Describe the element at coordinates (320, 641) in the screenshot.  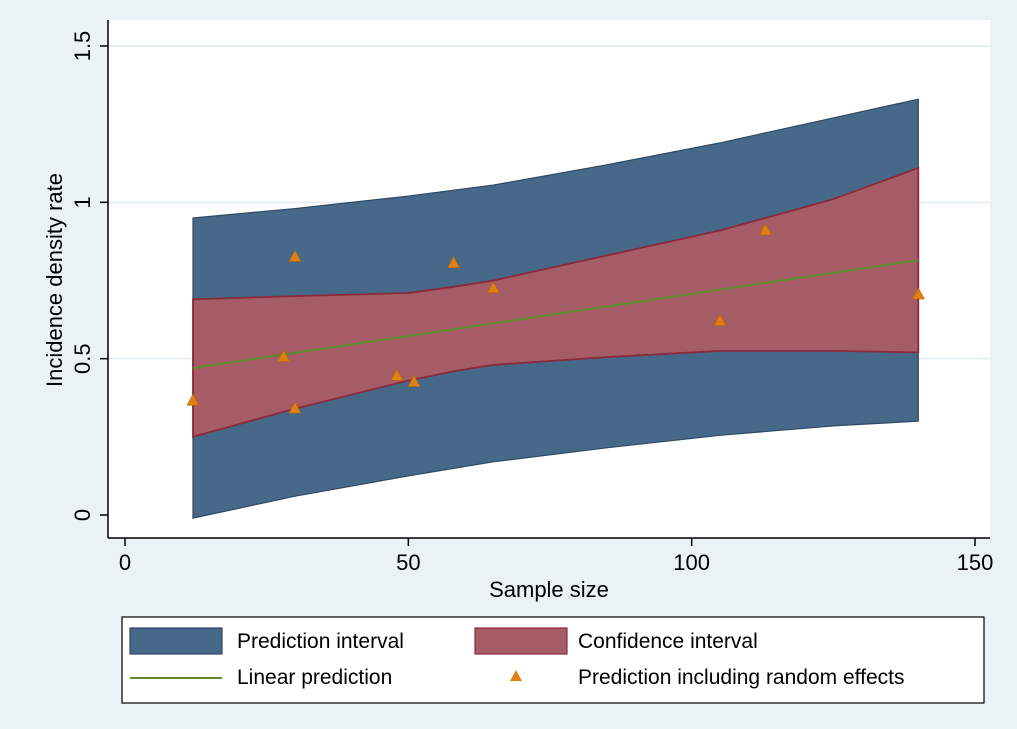
I see `legend-label-0: Prediction interval` at that location.